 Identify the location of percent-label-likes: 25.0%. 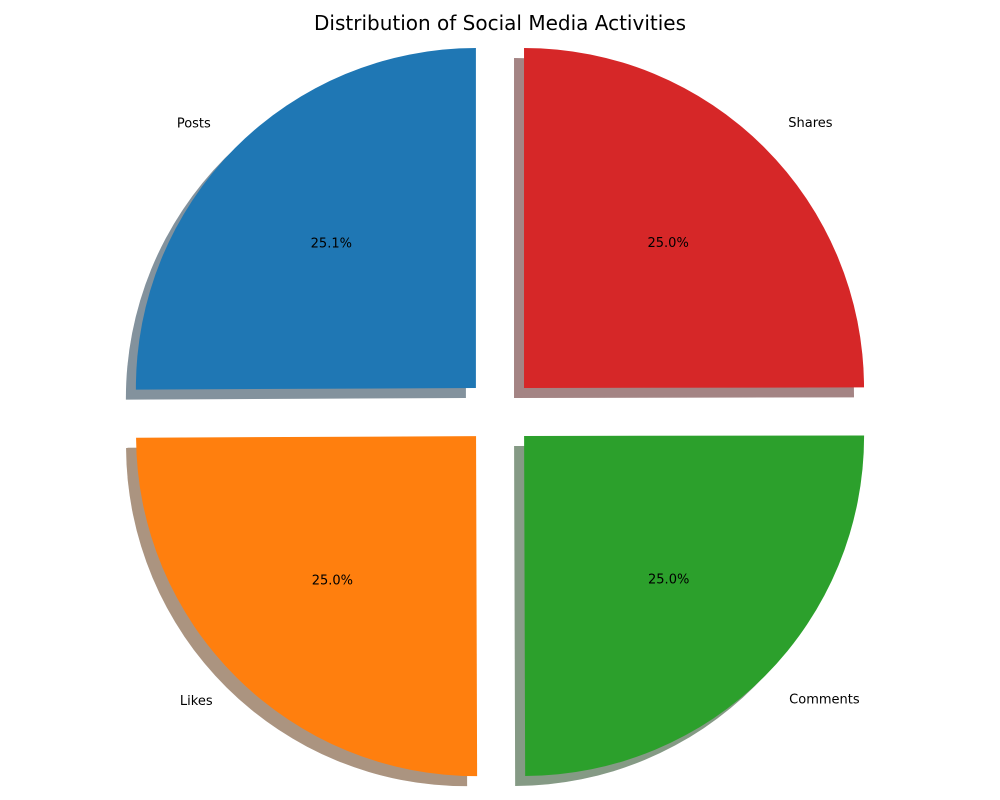
(332, 580).